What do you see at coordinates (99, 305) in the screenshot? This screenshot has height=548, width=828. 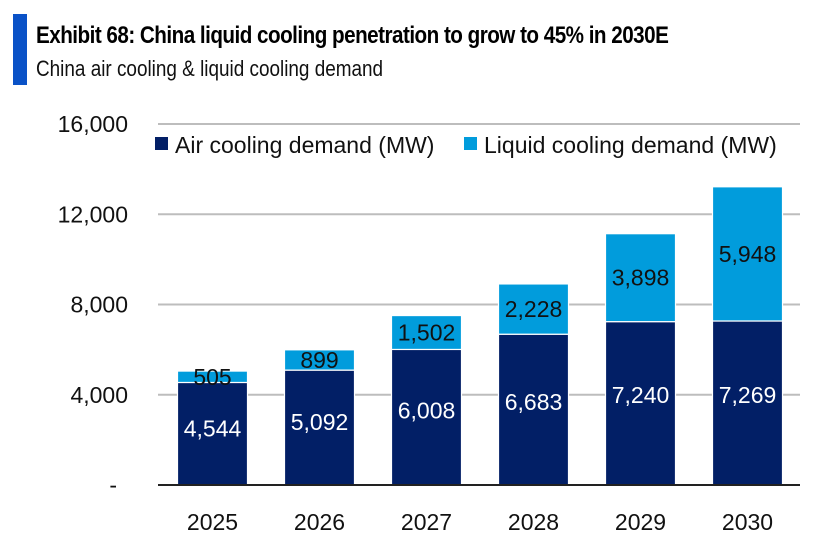 I see `y-tick-label: 8,000` at bounding box center [99, 305].